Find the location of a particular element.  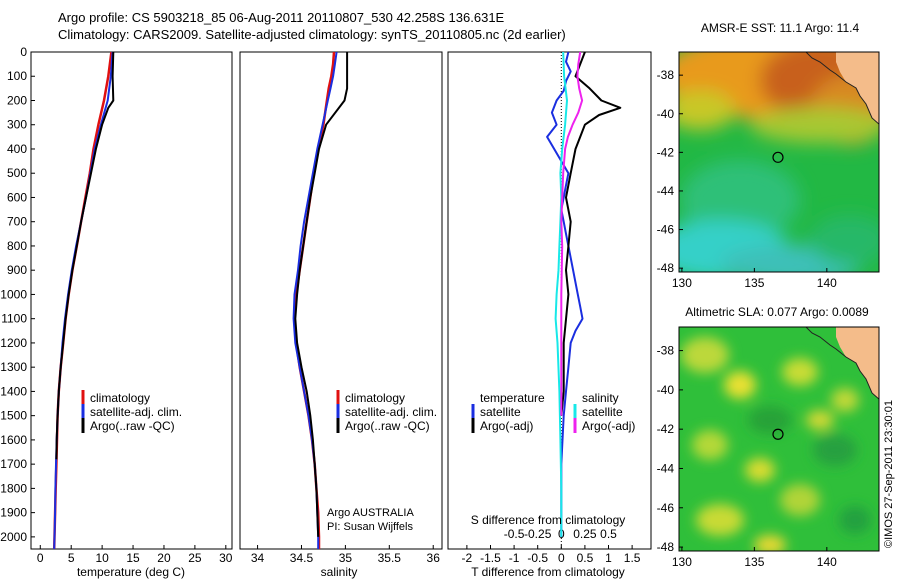

series-line-temperature-argo-adj- is located at coordinates (591, 233).